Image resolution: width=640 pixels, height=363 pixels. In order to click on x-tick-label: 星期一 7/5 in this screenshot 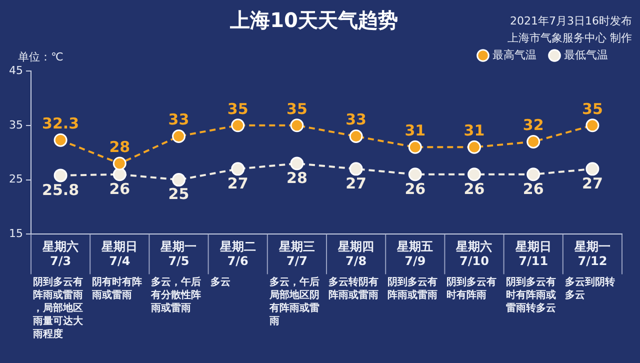, I will do `click(178, 254)`.